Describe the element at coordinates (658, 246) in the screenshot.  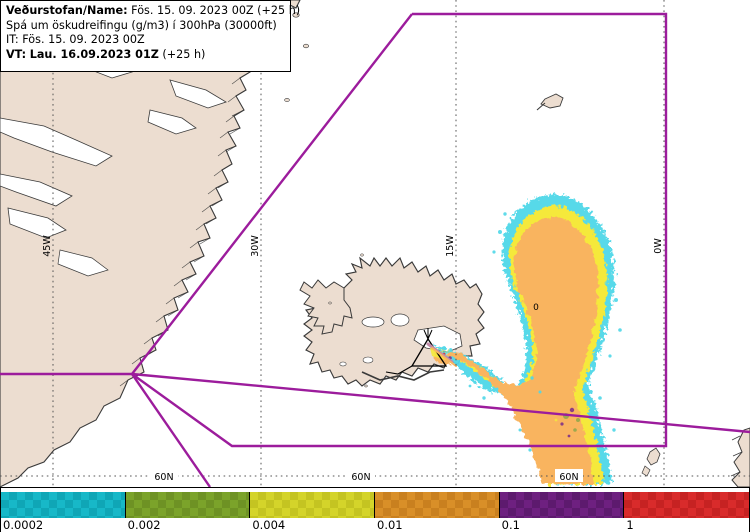
I see `lon-label-0w: 0W` at that location.